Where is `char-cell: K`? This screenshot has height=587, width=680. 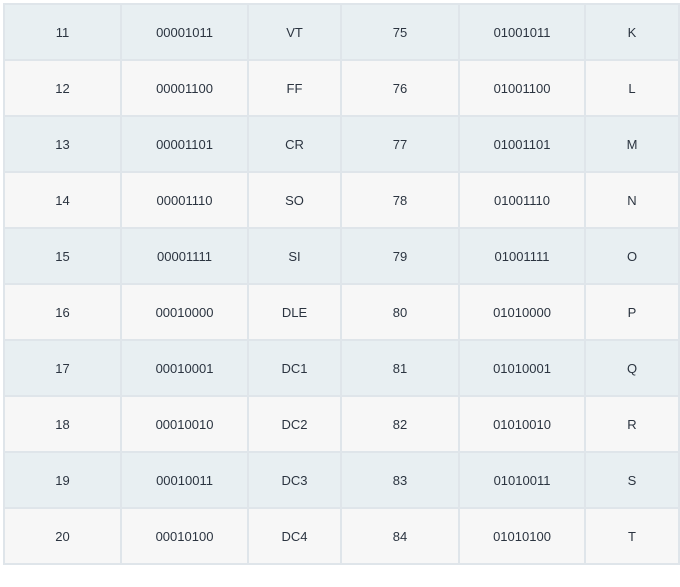 char-cell: K is located at coordinates (632, 32).